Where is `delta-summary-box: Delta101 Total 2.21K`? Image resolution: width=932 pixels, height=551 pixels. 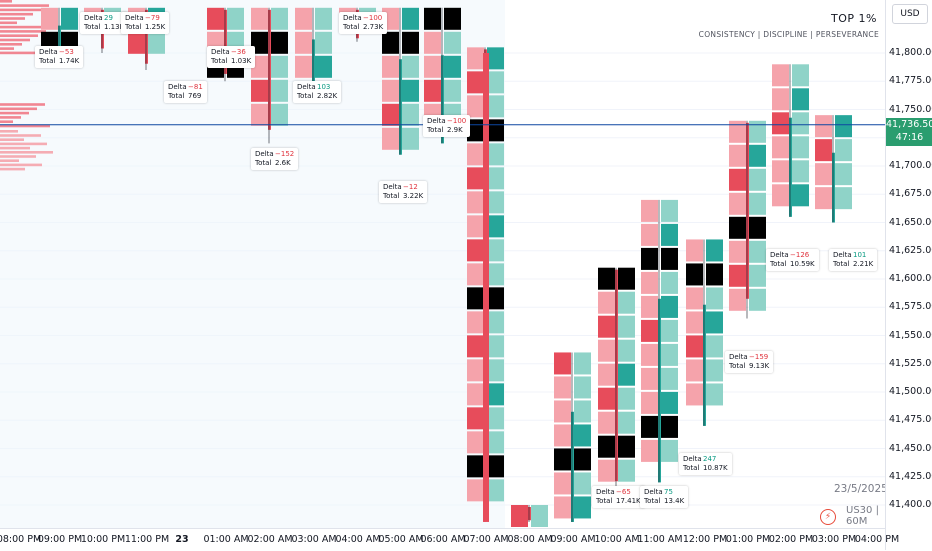 delta-summary-box: Delta101 Total 2.21K is located at coordinates (853, 260).